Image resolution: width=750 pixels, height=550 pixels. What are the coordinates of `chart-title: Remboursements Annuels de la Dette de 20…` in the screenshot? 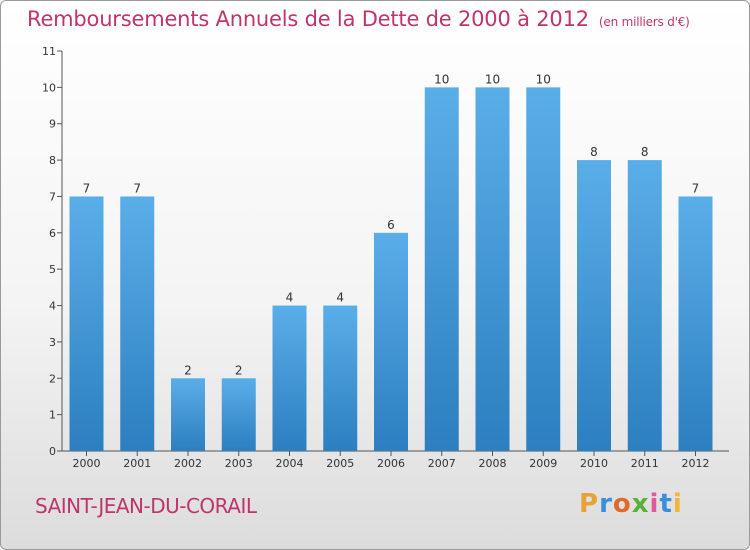 It's located at (358, 19).